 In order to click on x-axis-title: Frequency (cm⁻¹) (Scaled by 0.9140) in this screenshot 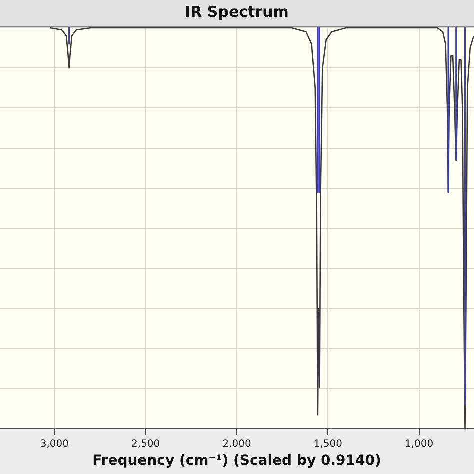, I will do `click(237, 461)`.